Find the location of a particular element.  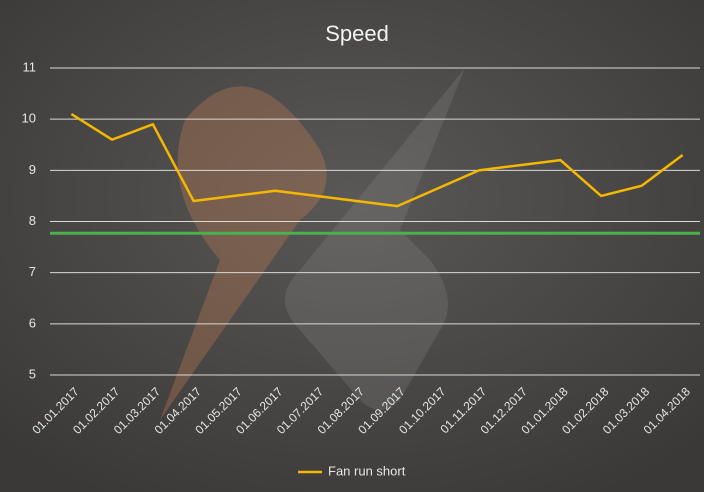

y-tick-label: 10 is located at coordinates (29, 118).